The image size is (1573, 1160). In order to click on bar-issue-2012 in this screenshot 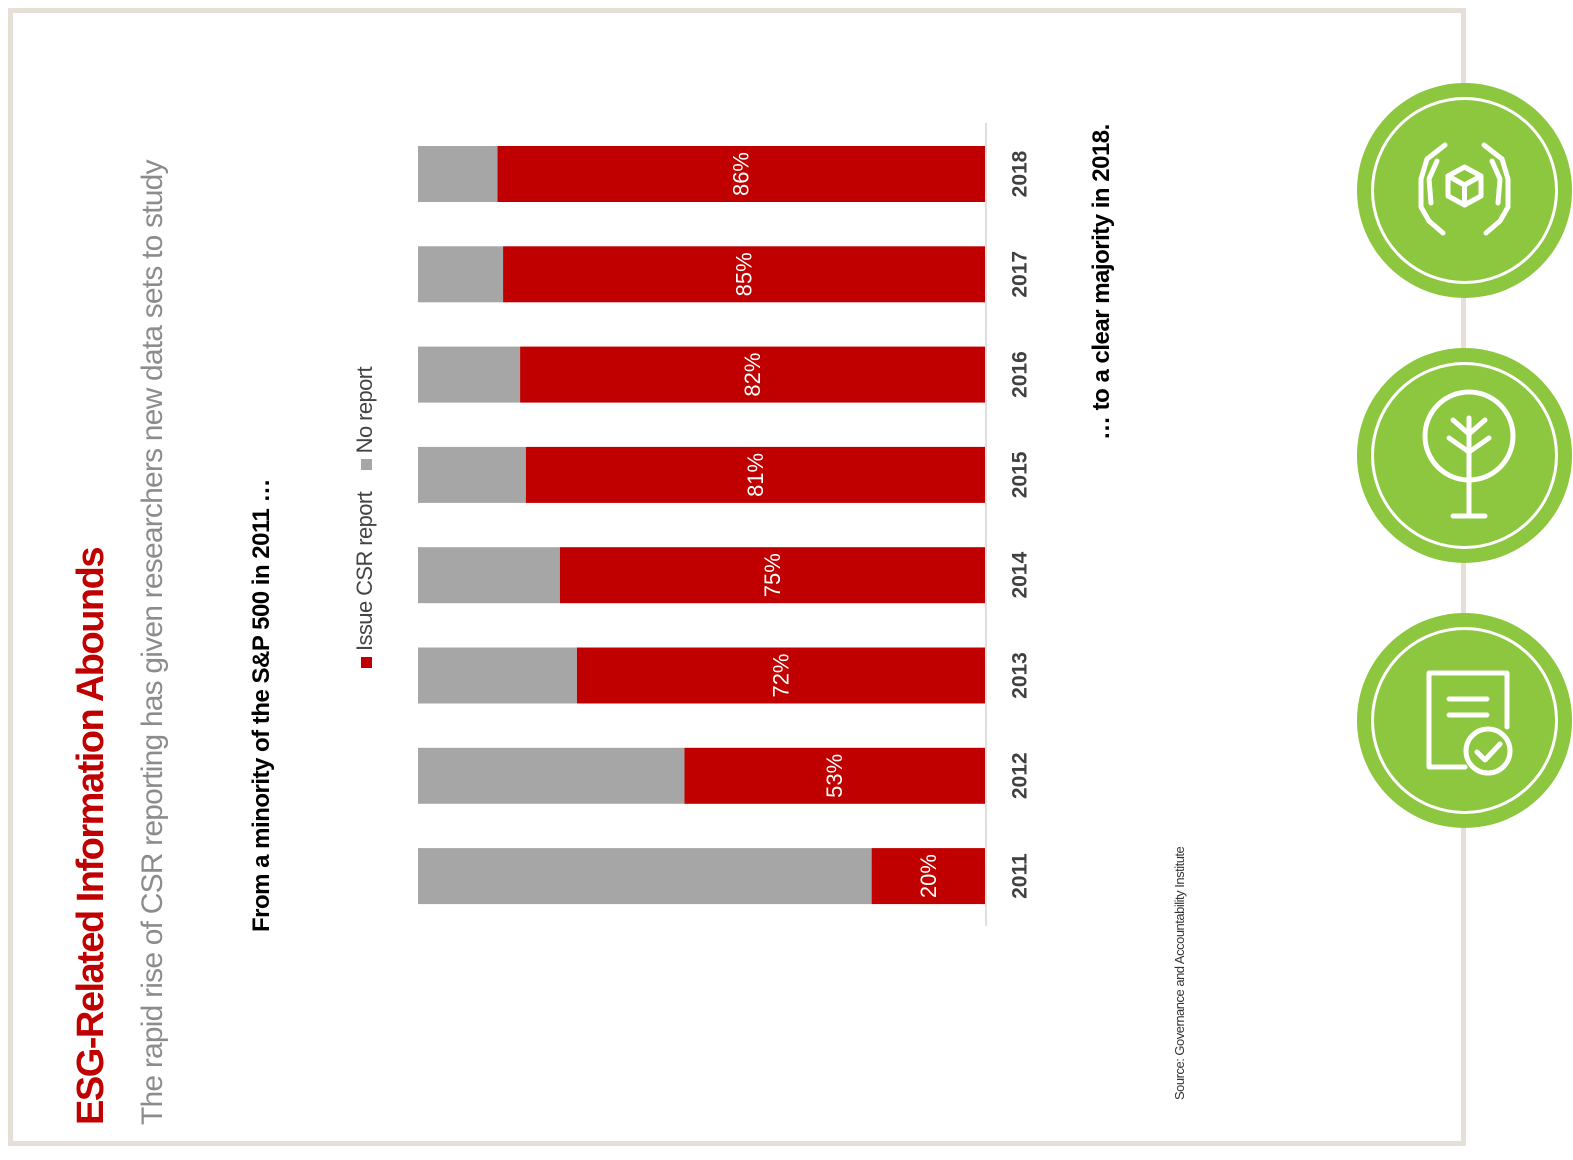, I will do `click(834, 775)`.